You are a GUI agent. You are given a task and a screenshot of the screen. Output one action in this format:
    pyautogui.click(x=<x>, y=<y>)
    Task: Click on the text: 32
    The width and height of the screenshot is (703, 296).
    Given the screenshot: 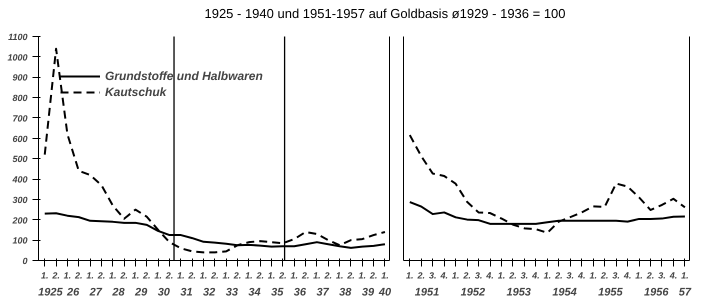 What is the action you would take?
    pyautogui.click(x=209, y=291)
    